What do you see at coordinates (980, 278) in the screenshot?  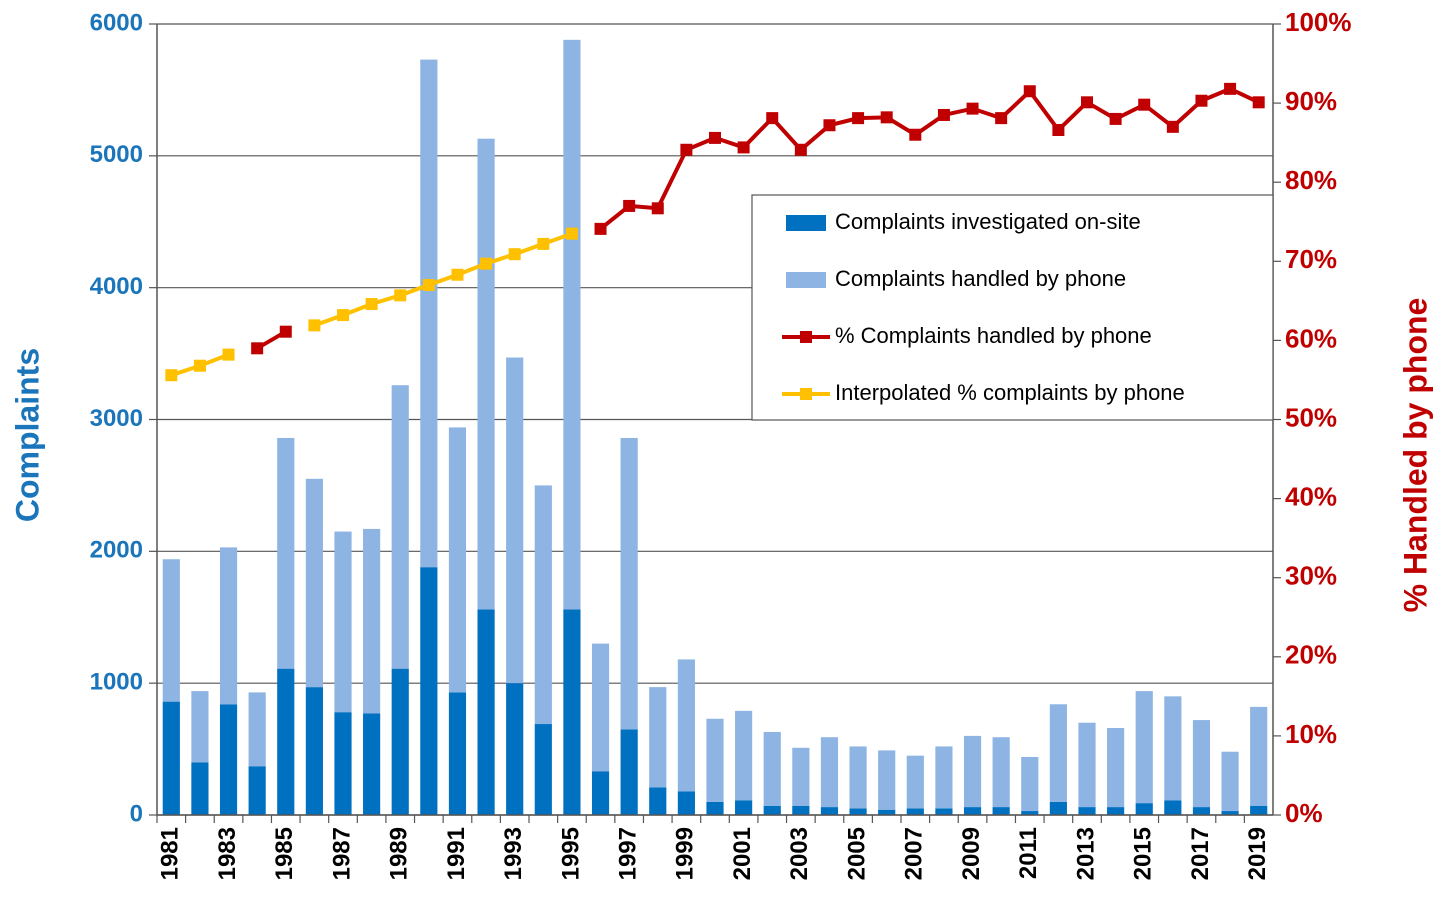 I see `legend-label: Complaints handled by phone` at bounding box center [980, 278].